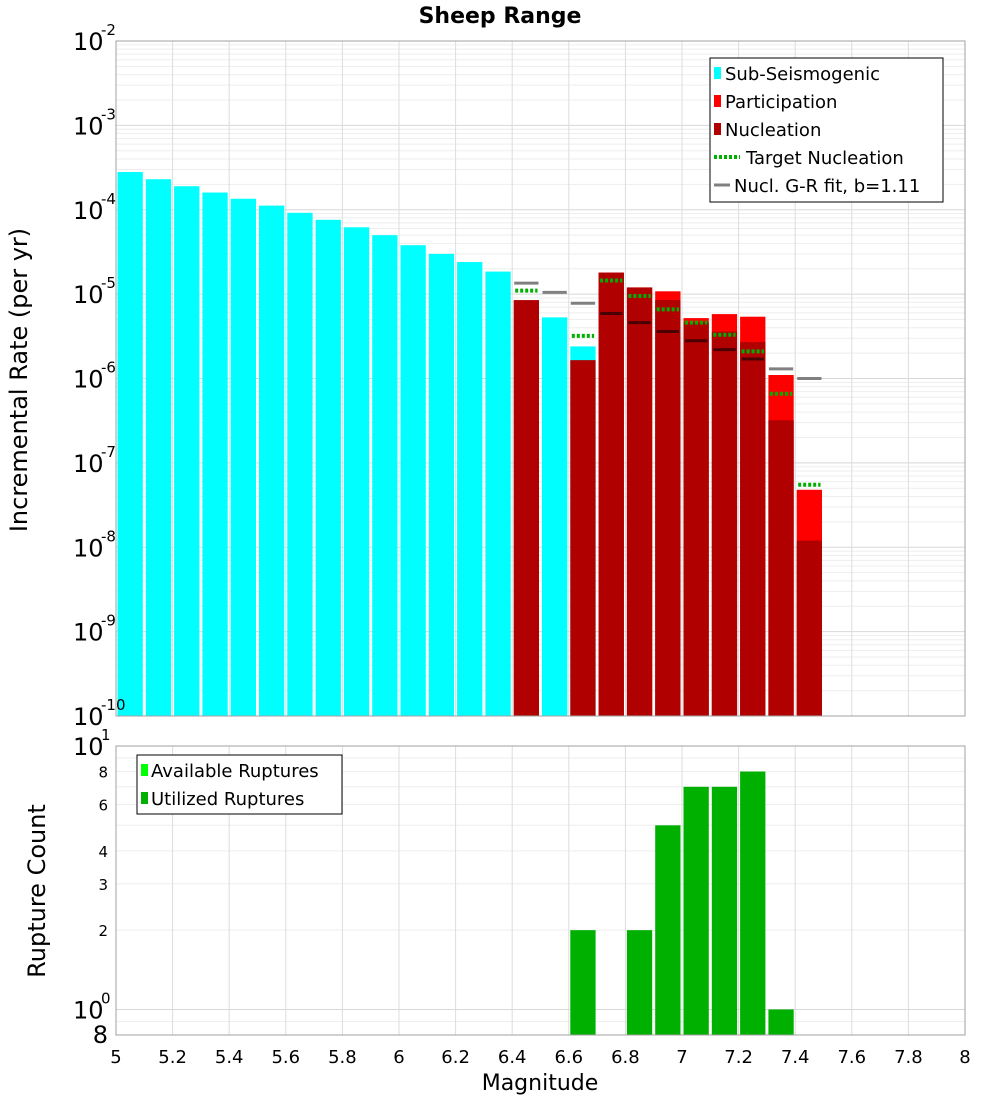 The height and width of the screenshot is (1100, 1000). Describe the element at coordinates (100, 1035) in the screenshot. I see `count-y-bottom-label: 8` at that location.